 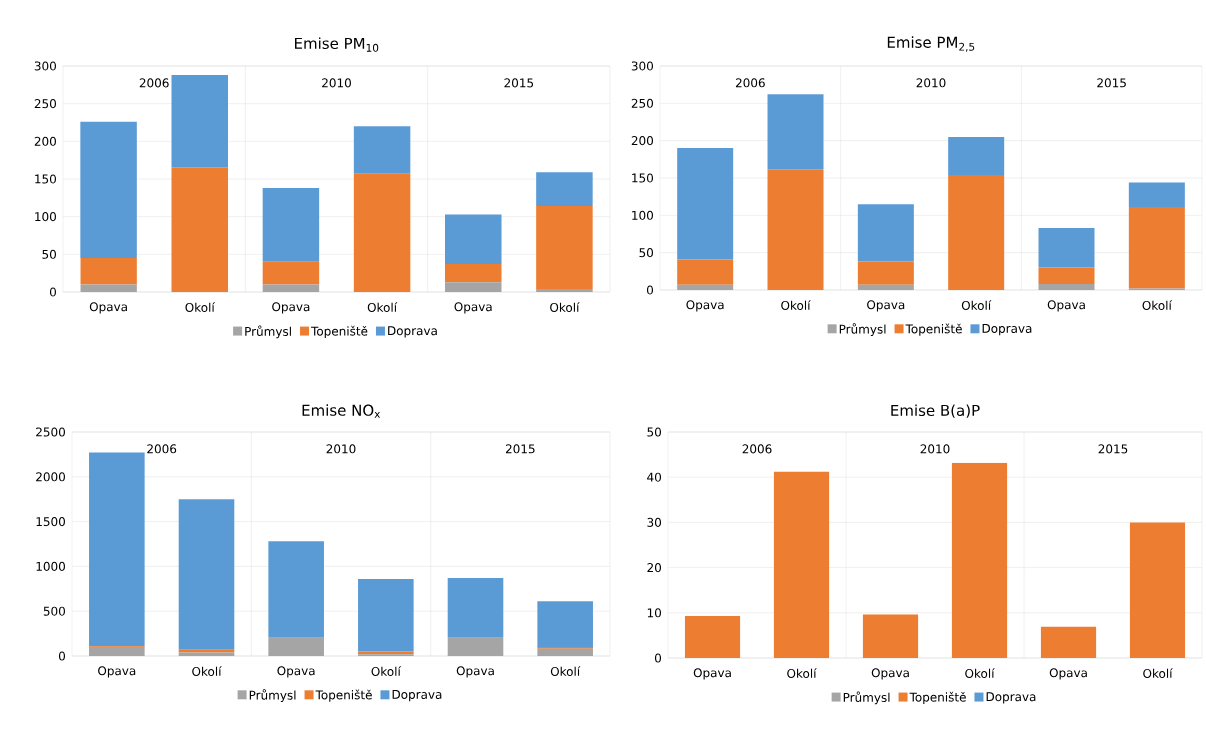 What do you see at coordinates (50, 477) in the screenshot?
I see `y-tick-label: 2000` at bounding box center [50, 477].